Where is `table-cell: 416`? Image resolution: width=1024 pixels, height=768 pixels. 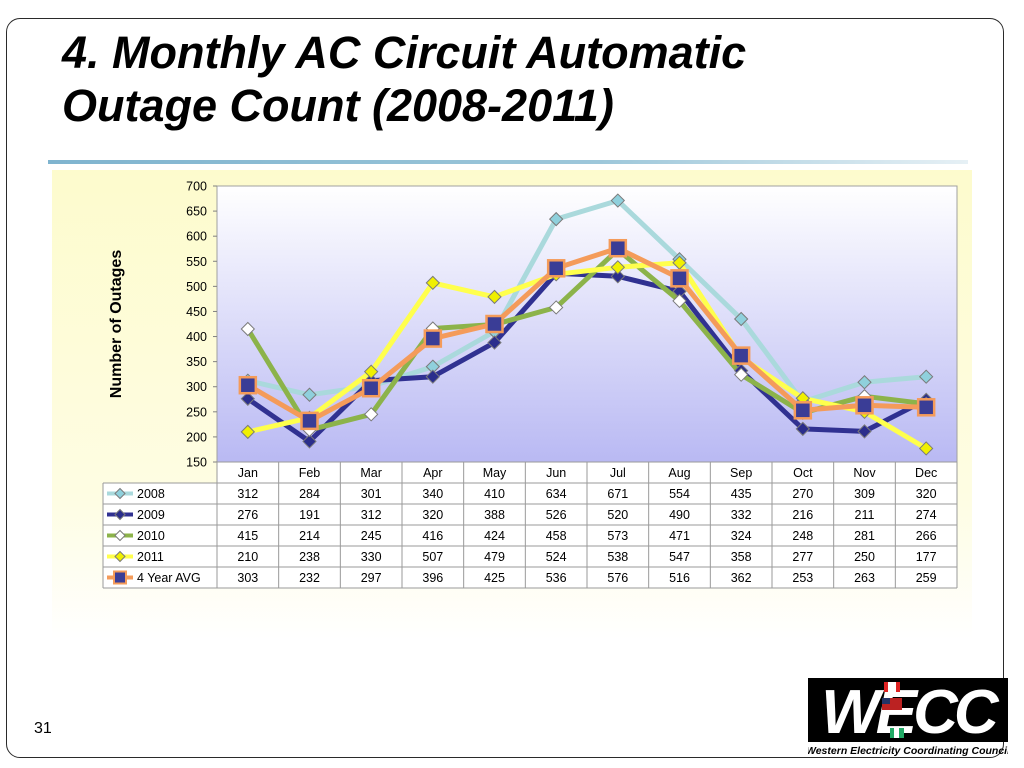 table-cell: 416 is located at coordinates (432, 536).